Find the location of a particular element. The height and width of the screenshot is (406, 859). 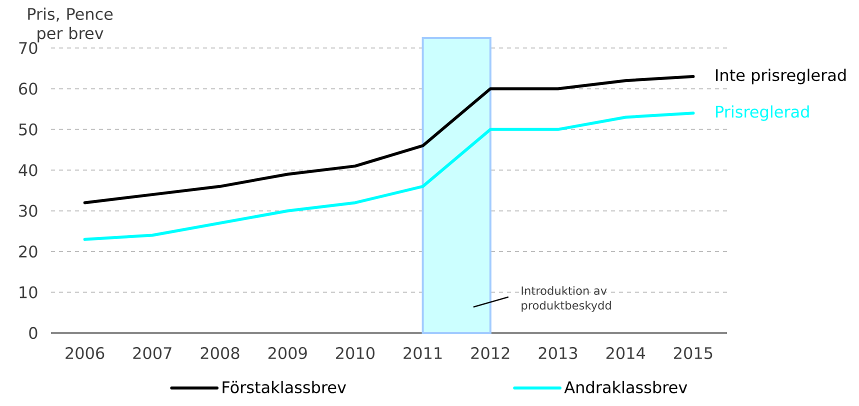

x-tick-label: 2007 is located at coordinates (152, 353).